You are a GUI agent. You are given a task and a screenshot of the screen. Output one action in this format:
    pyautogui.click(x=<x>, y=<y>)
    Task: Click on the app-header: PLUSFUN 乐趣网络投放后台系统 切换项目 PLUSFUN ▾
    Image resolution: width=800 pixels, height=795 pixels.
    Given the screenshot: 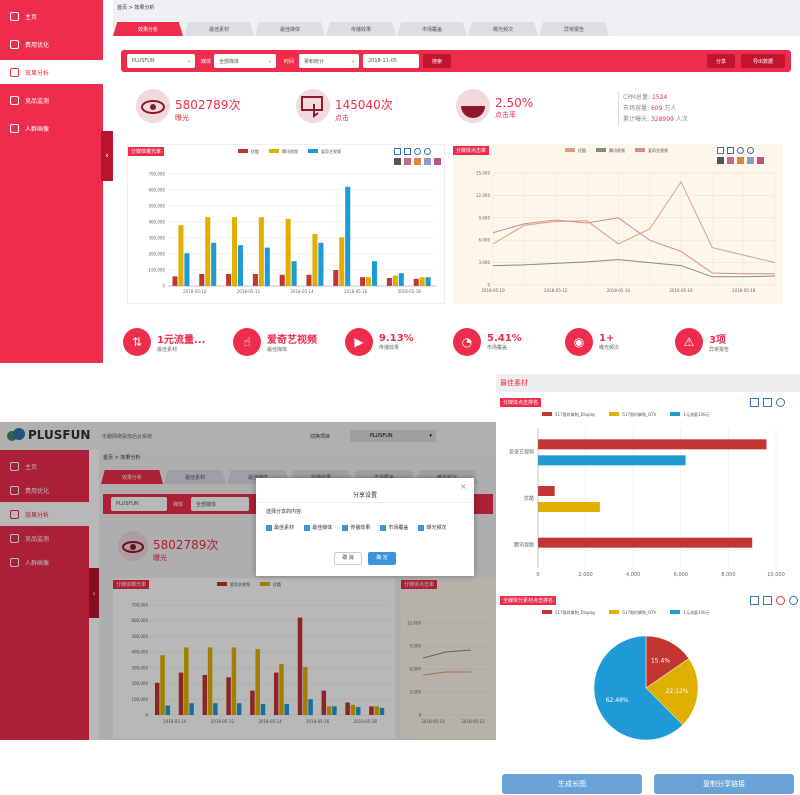 What is the action you would take?
    pyautogui.click(x=248, y=436)
    